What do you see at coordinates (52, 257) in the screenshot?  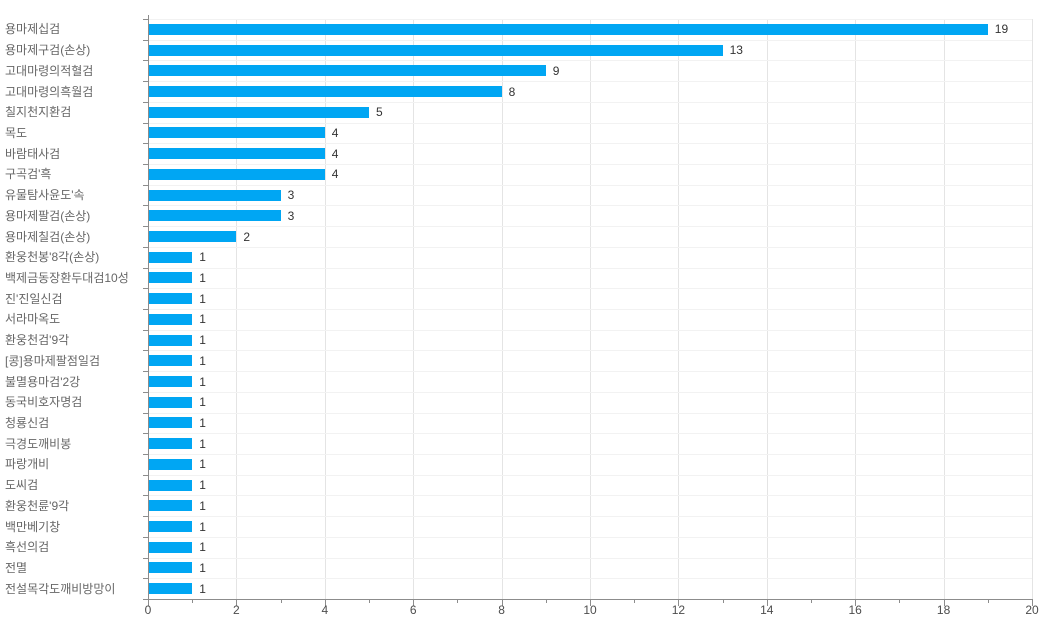 I see `category-label: 환웅천봉'8각(손상)` at bounding box center [52, 257].